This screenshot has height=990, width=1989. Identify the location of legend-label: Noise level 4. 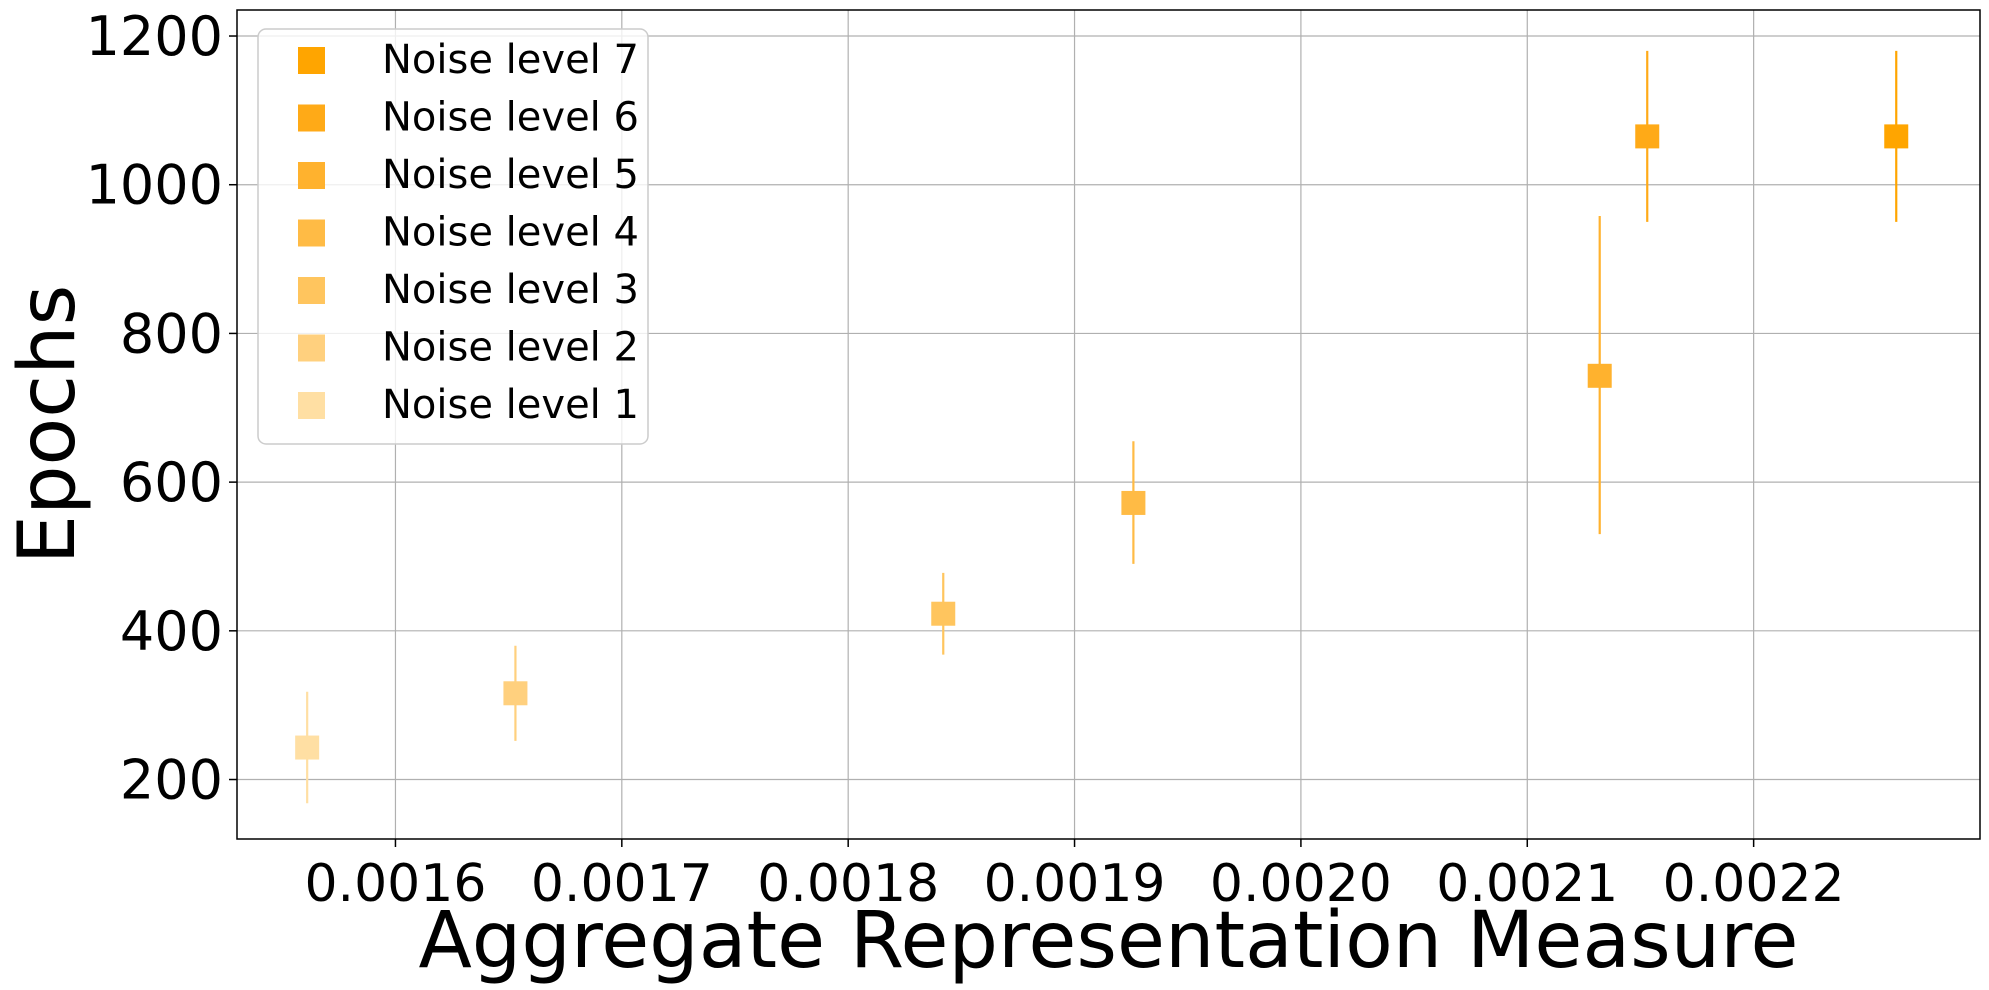
(510, 233).